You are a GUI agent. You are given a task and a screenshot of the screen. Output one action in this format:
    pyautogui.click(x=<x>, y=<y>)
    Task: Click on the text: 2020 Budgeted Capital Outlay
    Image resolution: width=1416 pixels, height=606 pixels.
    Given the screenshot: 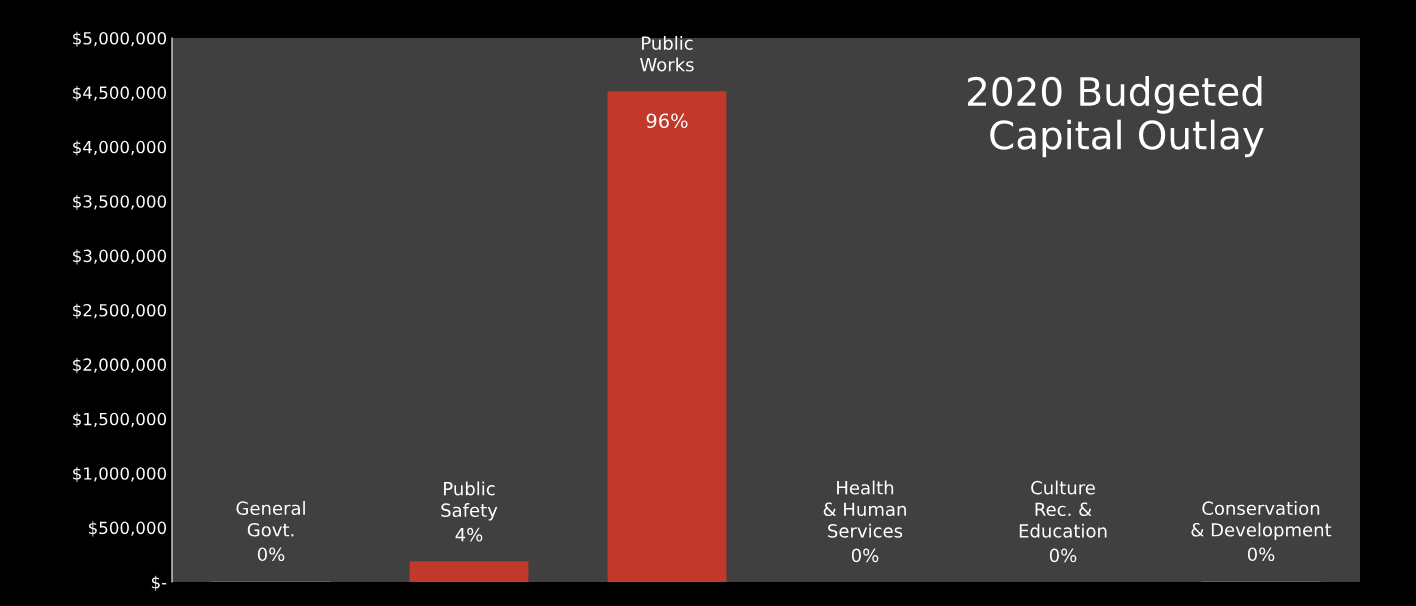 What is the action you would take?
    pyautogui.click(x=1115, y=117)
    